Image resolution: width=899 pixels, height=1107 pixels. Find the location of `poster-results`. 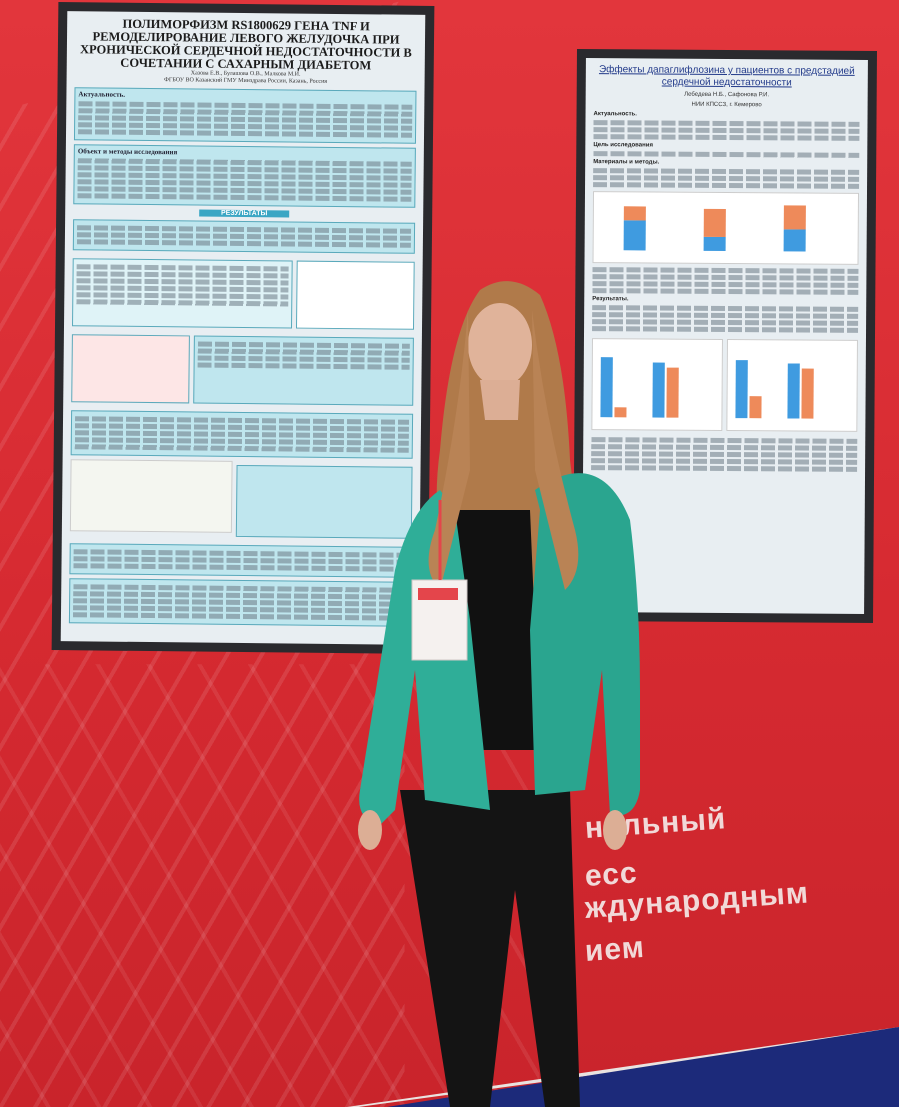

poster-results is located at coordinates (244, 236).